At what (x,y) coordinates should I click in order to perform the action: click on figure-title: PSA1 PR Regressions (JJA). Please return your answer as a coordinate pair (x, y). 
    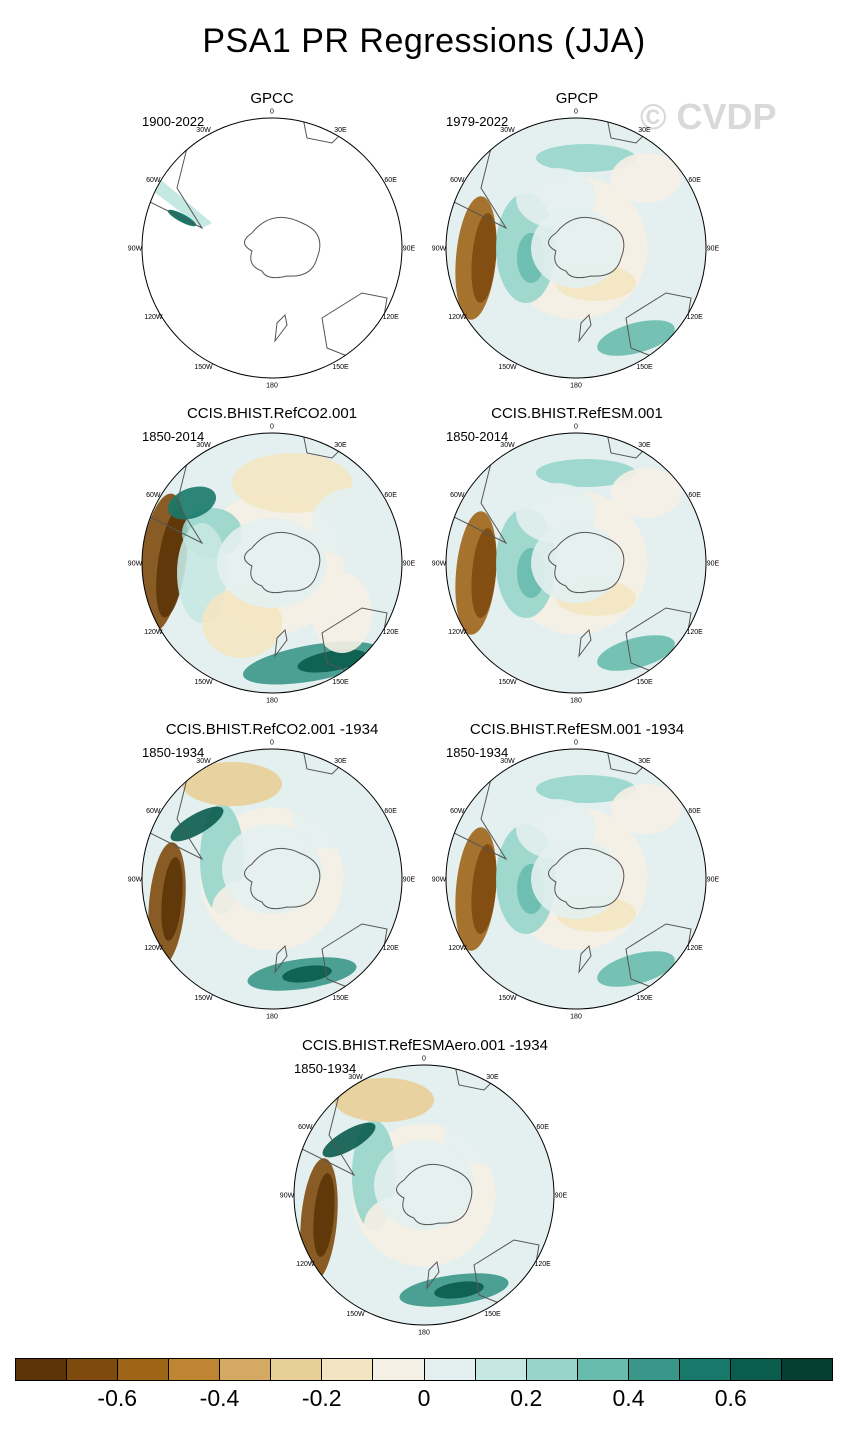
    Looking at the image, I should click on (424, 41).